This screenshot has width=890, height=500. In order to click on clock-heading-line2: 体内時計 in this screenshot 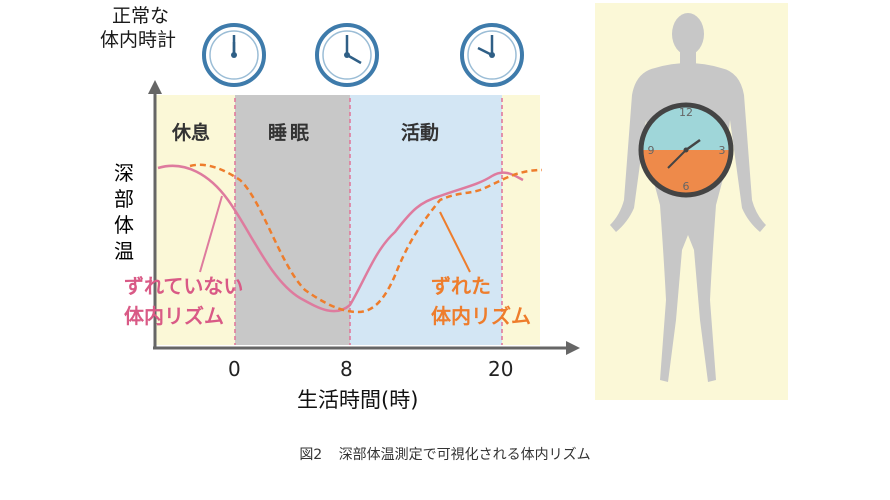, I will do `click(138, 40)`.